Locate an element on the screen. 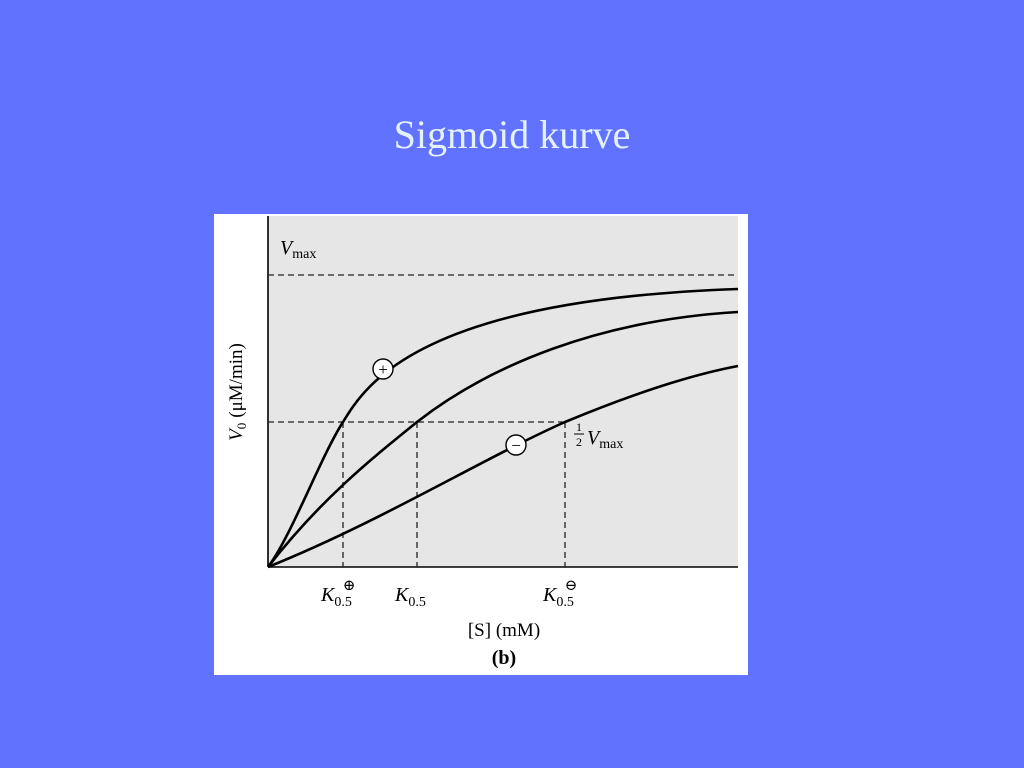 The height and width of the screenshot is (768, 1024). slide-title: Sigmoid kurve is located at coordinates (512, 134).